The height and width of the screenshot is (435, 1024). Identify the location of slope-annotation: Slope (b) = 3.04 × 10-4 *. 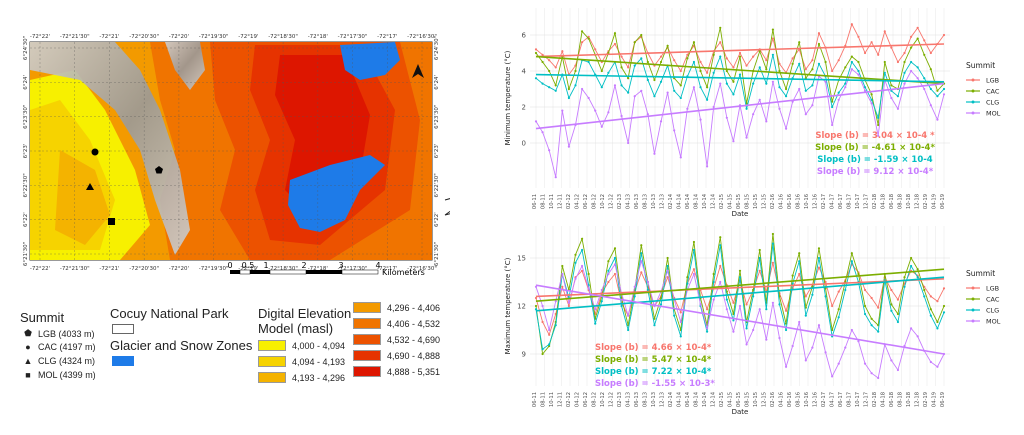
(875, 136).